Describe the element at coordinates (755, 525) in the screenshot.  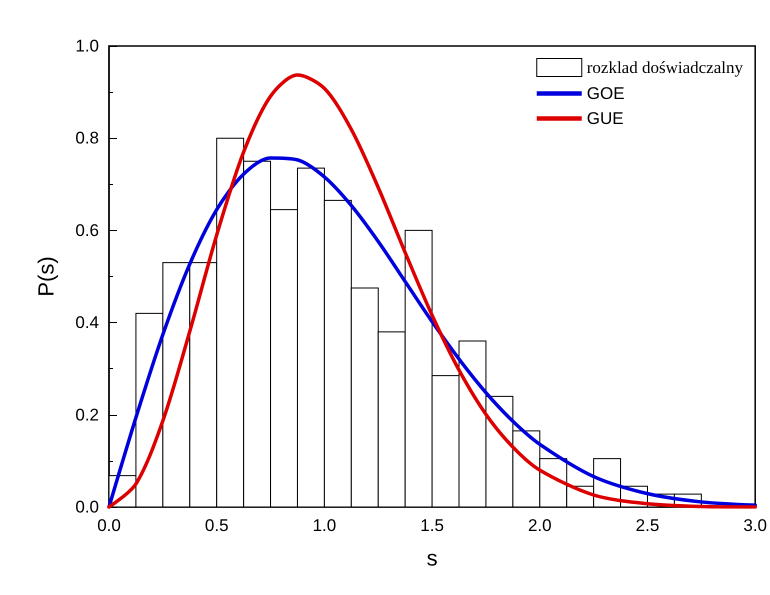
I see `x-tick-label: 3.0` at that location.